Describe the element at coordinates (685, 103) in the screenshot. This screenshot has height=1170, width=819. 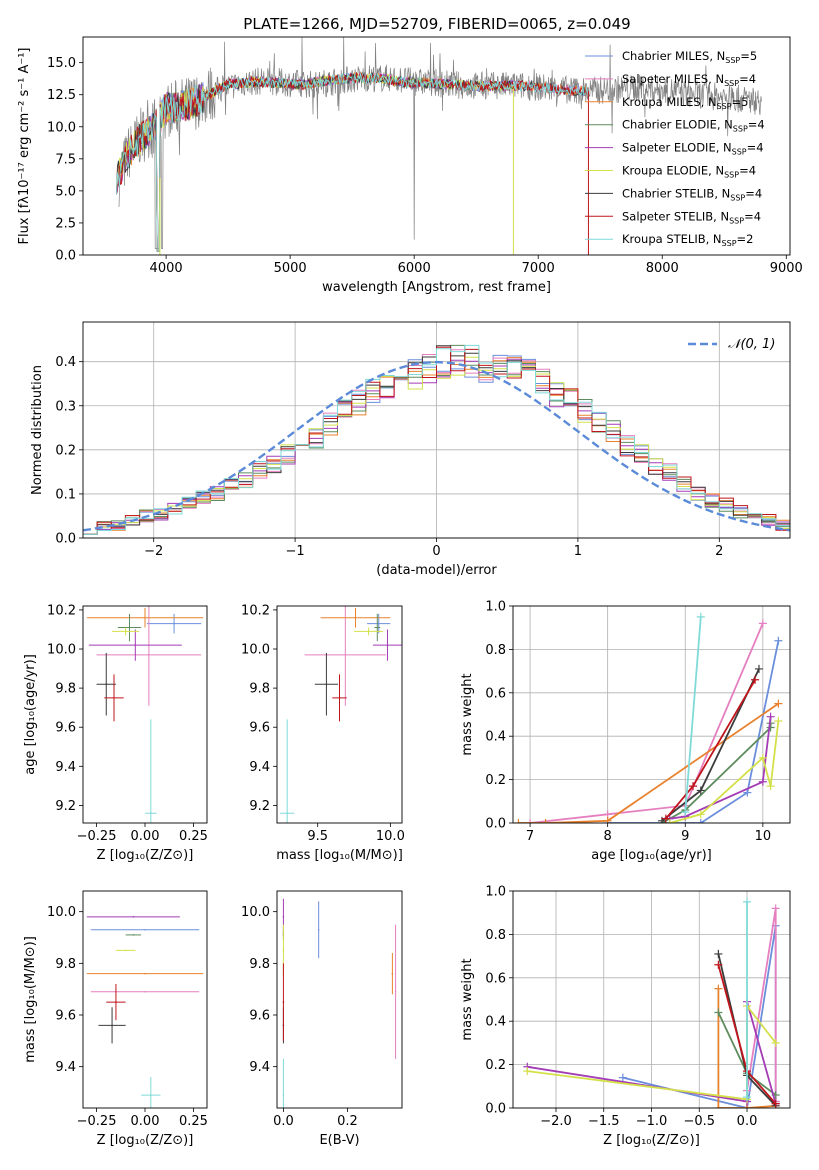
I see `legend-label: Kroupa MILES, NSSP=5` at that location.